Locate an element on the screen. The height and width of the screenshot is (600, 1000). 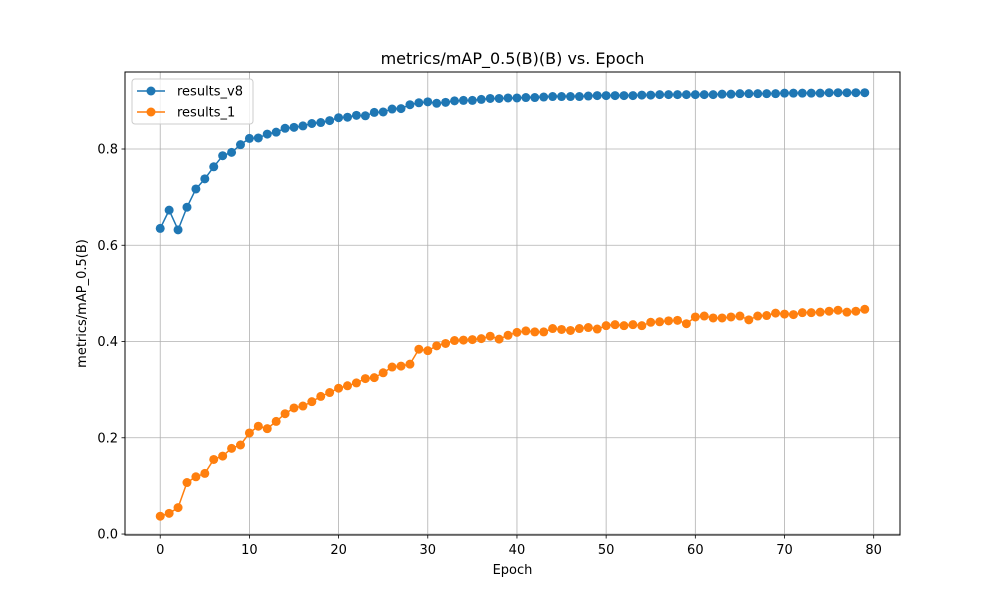
x-tick-label: 50 is located at coordinates (606, 550).